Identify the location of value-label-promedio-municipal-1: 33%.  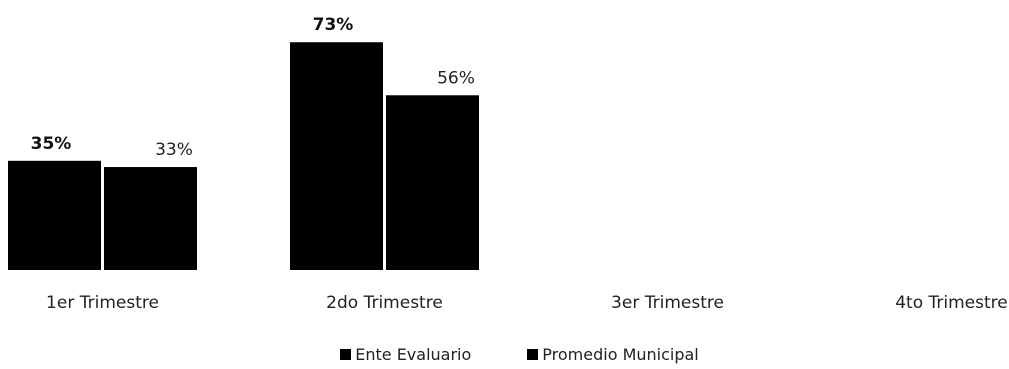
(174, 150).